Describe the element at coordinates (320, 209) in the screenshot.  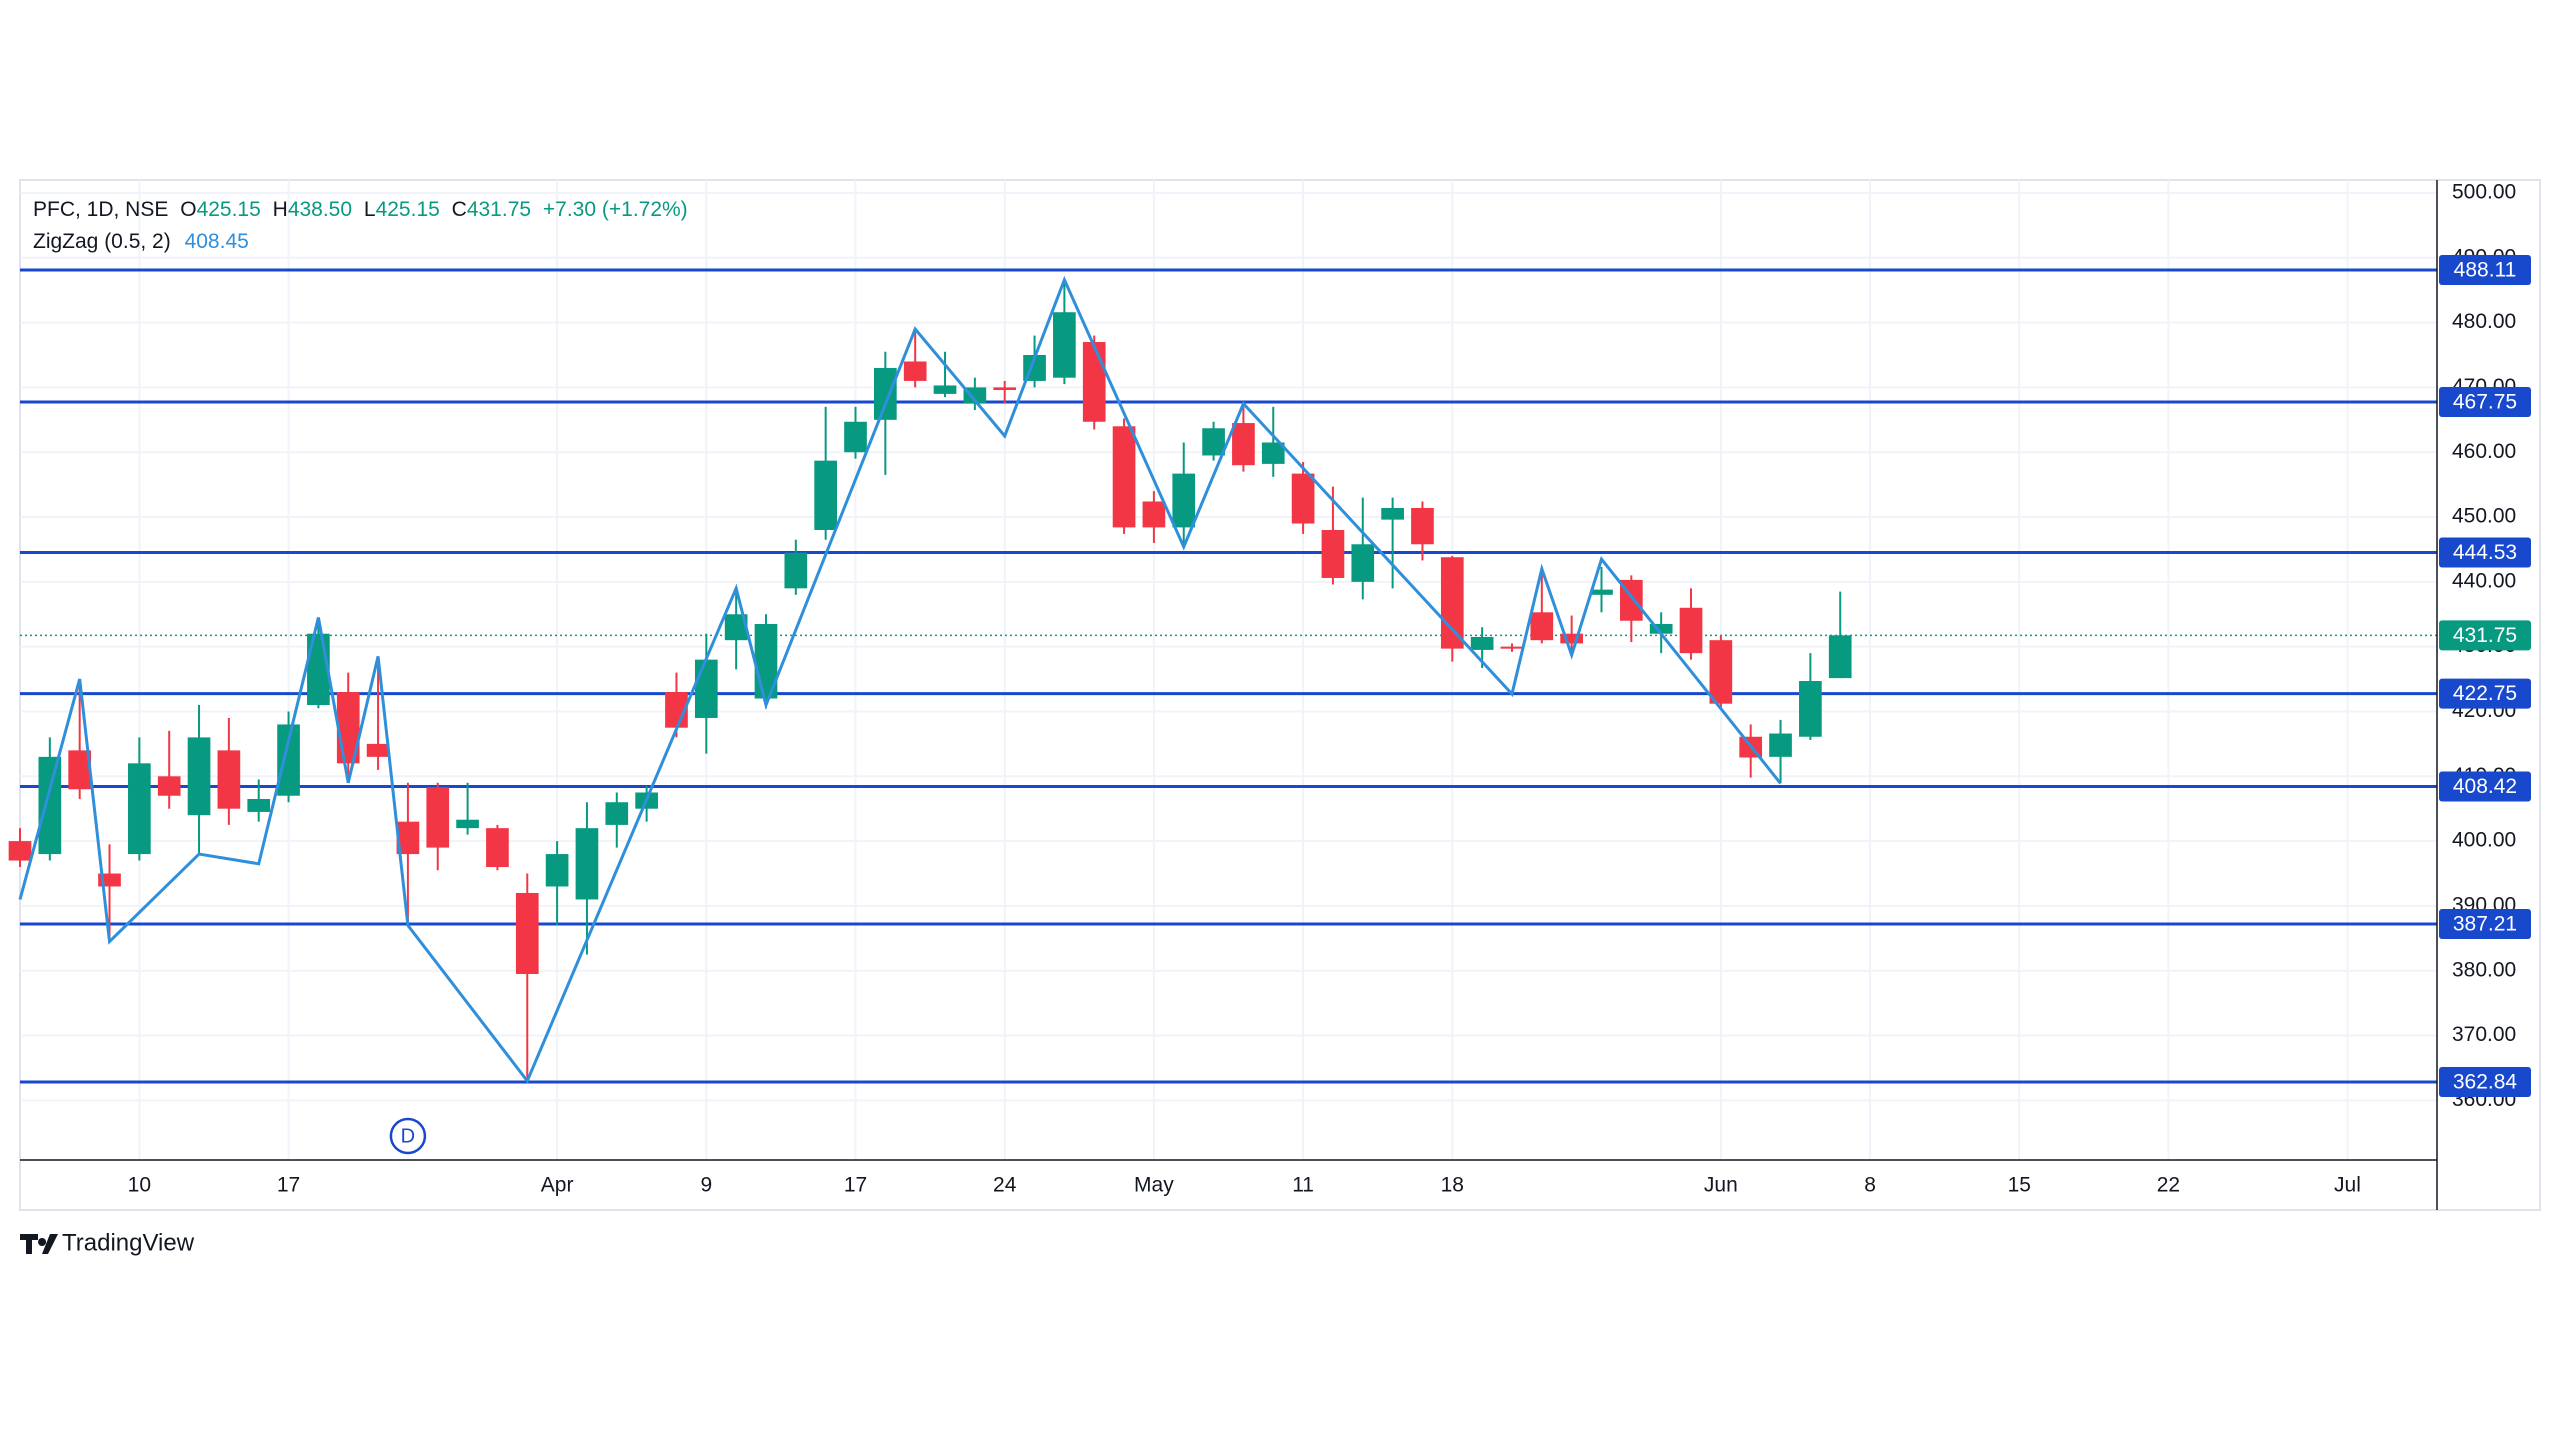
I see `high-value: 438.50` at that location.